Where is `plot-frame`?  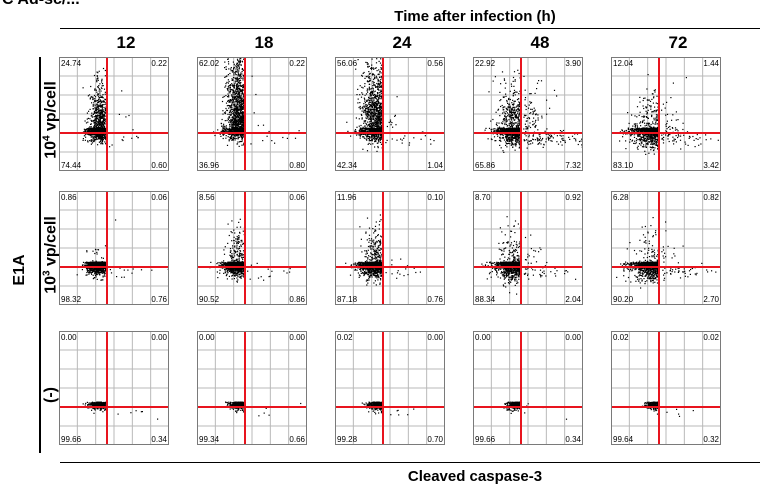
plot-frame is located at coordinates (114, 114).